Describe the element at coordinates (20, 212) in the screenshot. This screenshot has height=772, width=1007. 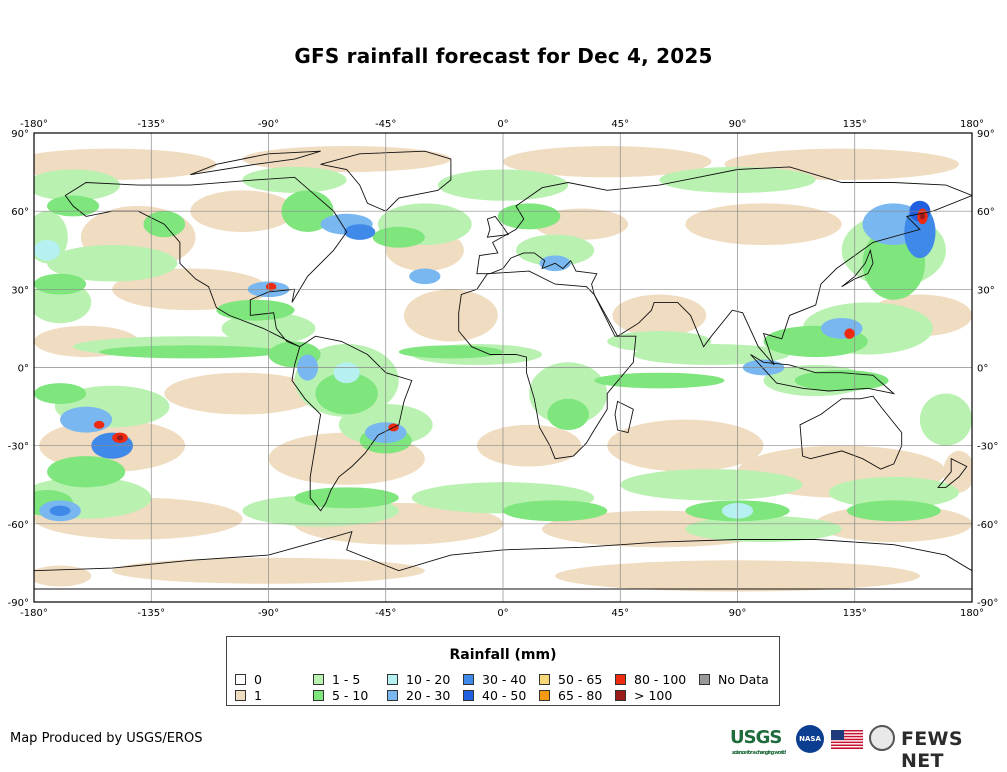
I see `lat-tick-label-left: 60°` at that location.